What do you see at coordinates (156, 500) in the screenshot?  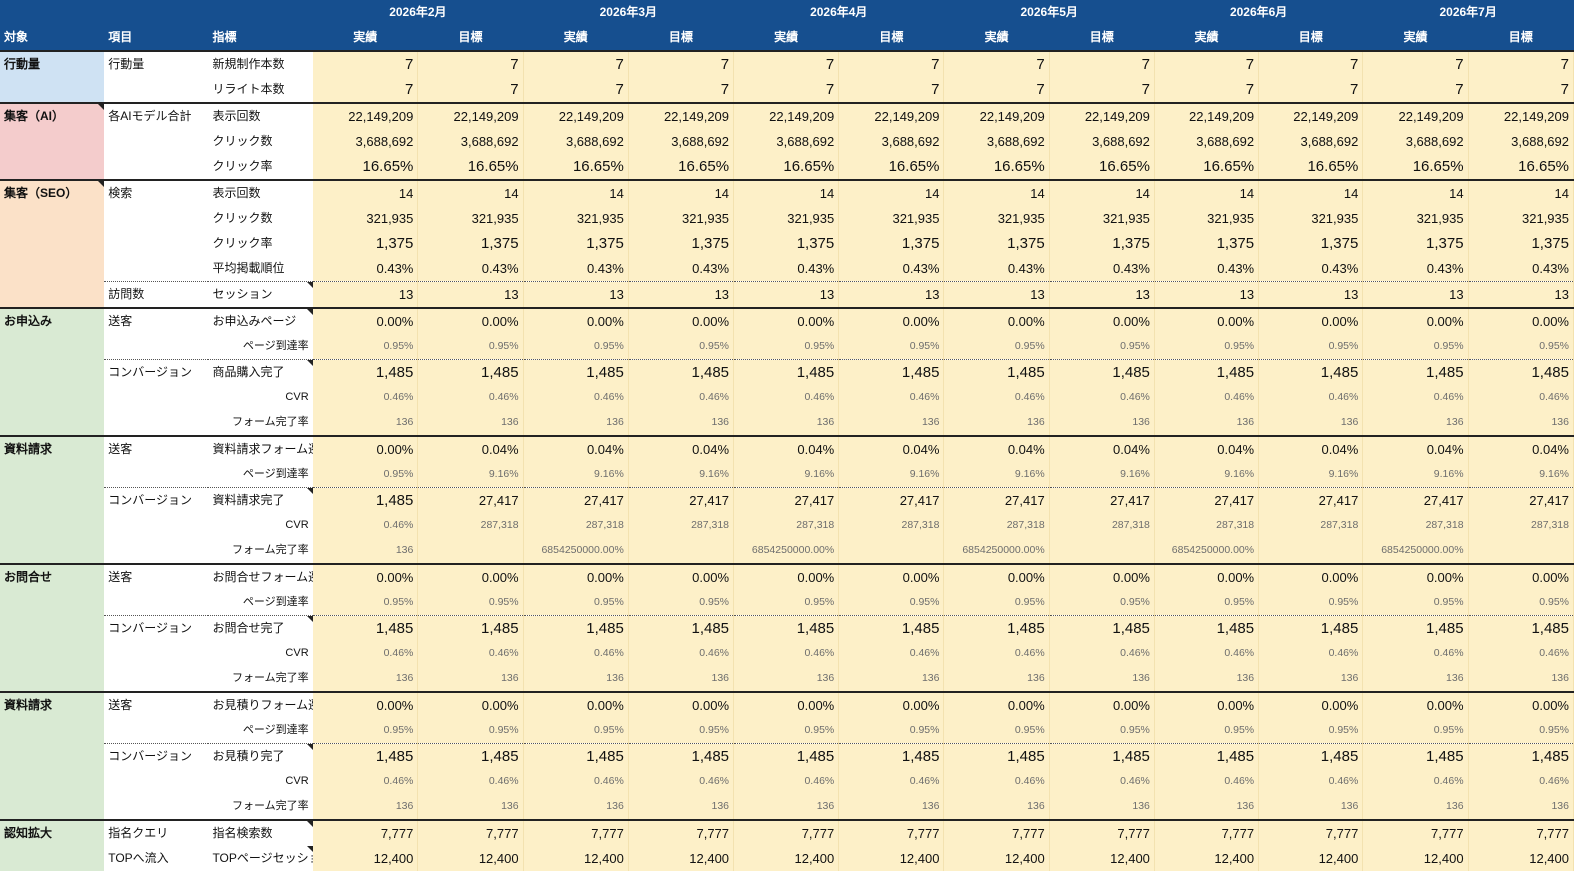 I see `cell-item: コンバージョン` at bounding box center [156, 500].